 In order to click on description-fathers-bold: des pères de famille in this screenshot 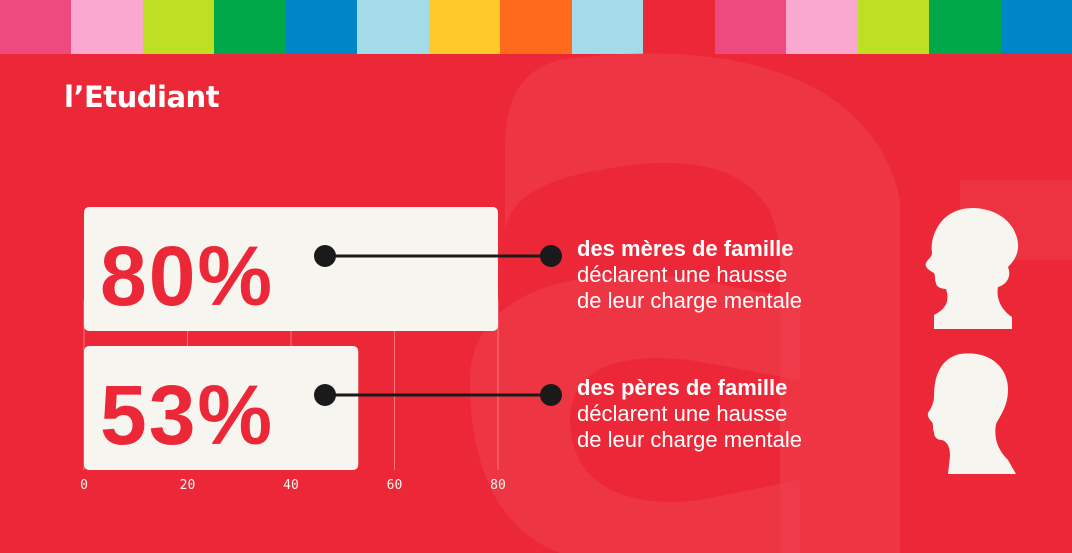, I will do `click(682, 387)`.